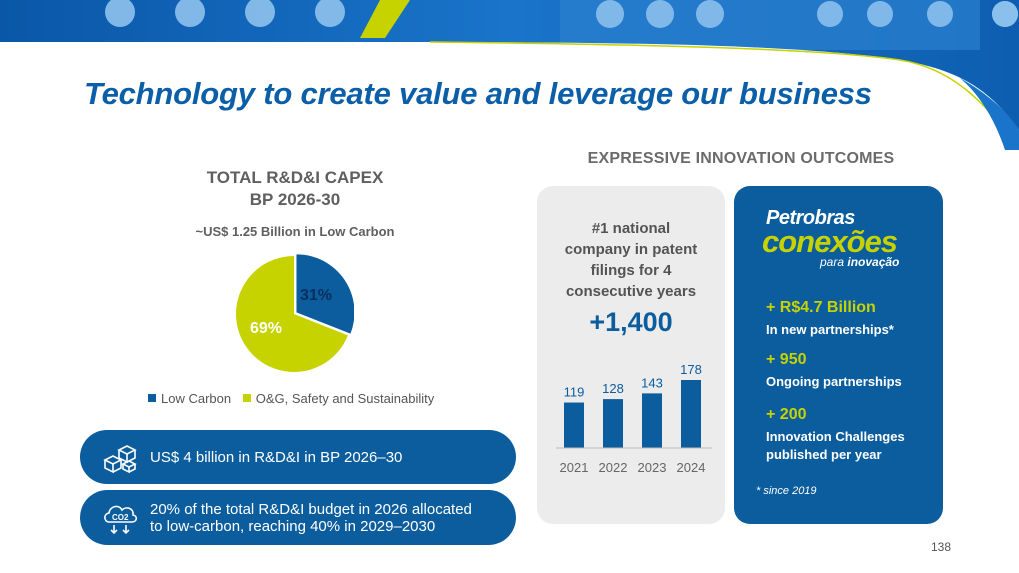  I want to click on legend-item-og: O&G, Safety and Sustainability, so click(338, 398).